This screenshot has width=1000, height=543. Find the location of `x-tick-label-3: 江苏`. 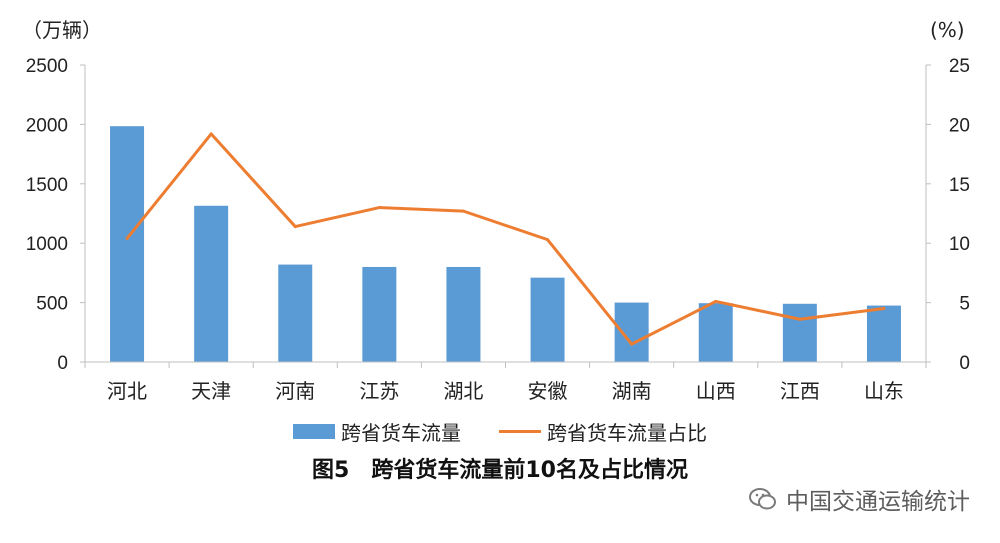

x-tick-label-3: 江苏 is located at coordinates (379, 391).